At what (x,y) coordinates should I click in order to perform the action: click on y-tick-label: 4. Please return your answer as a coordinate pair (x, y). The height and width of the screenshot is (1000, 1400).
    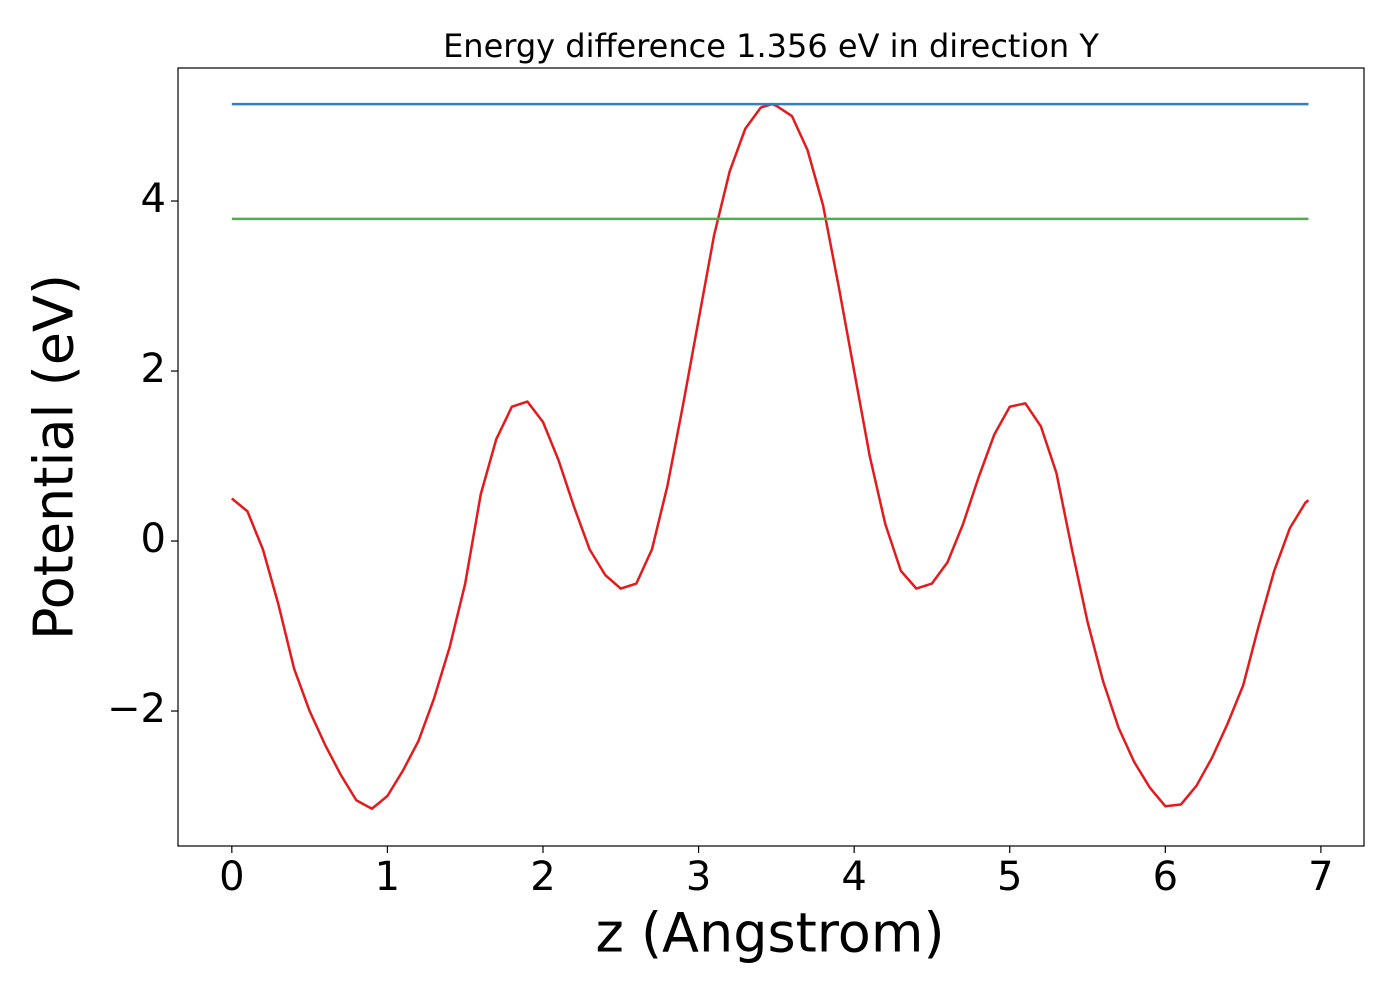
    Looking at the image, I should click on (153, 199).